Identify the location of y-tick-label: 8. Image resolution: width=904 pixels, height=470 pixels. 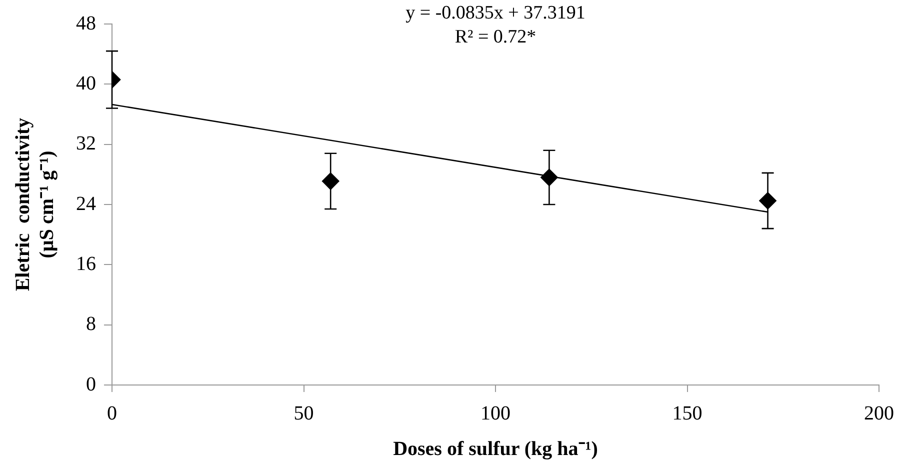
(91, 324).